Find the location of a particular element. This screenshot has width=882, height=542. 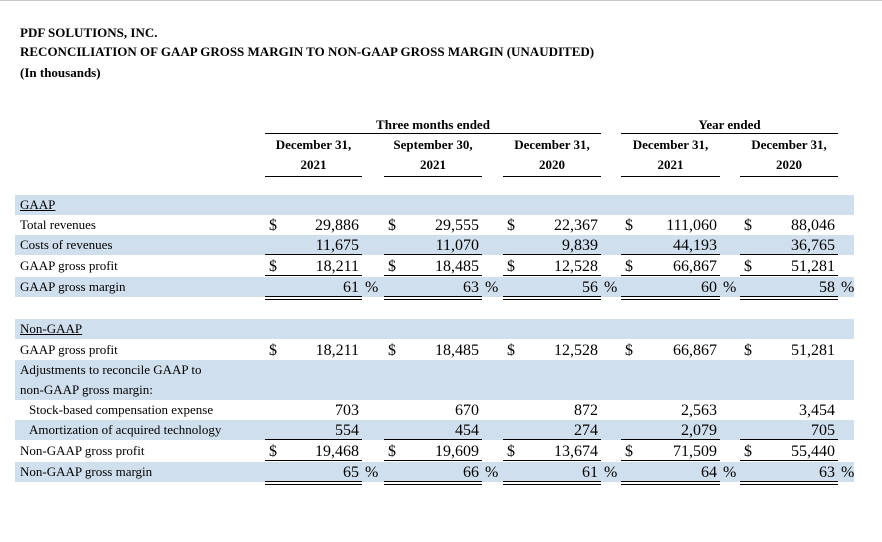

column-header-period: December 31, is located at coordinates (789, 144).